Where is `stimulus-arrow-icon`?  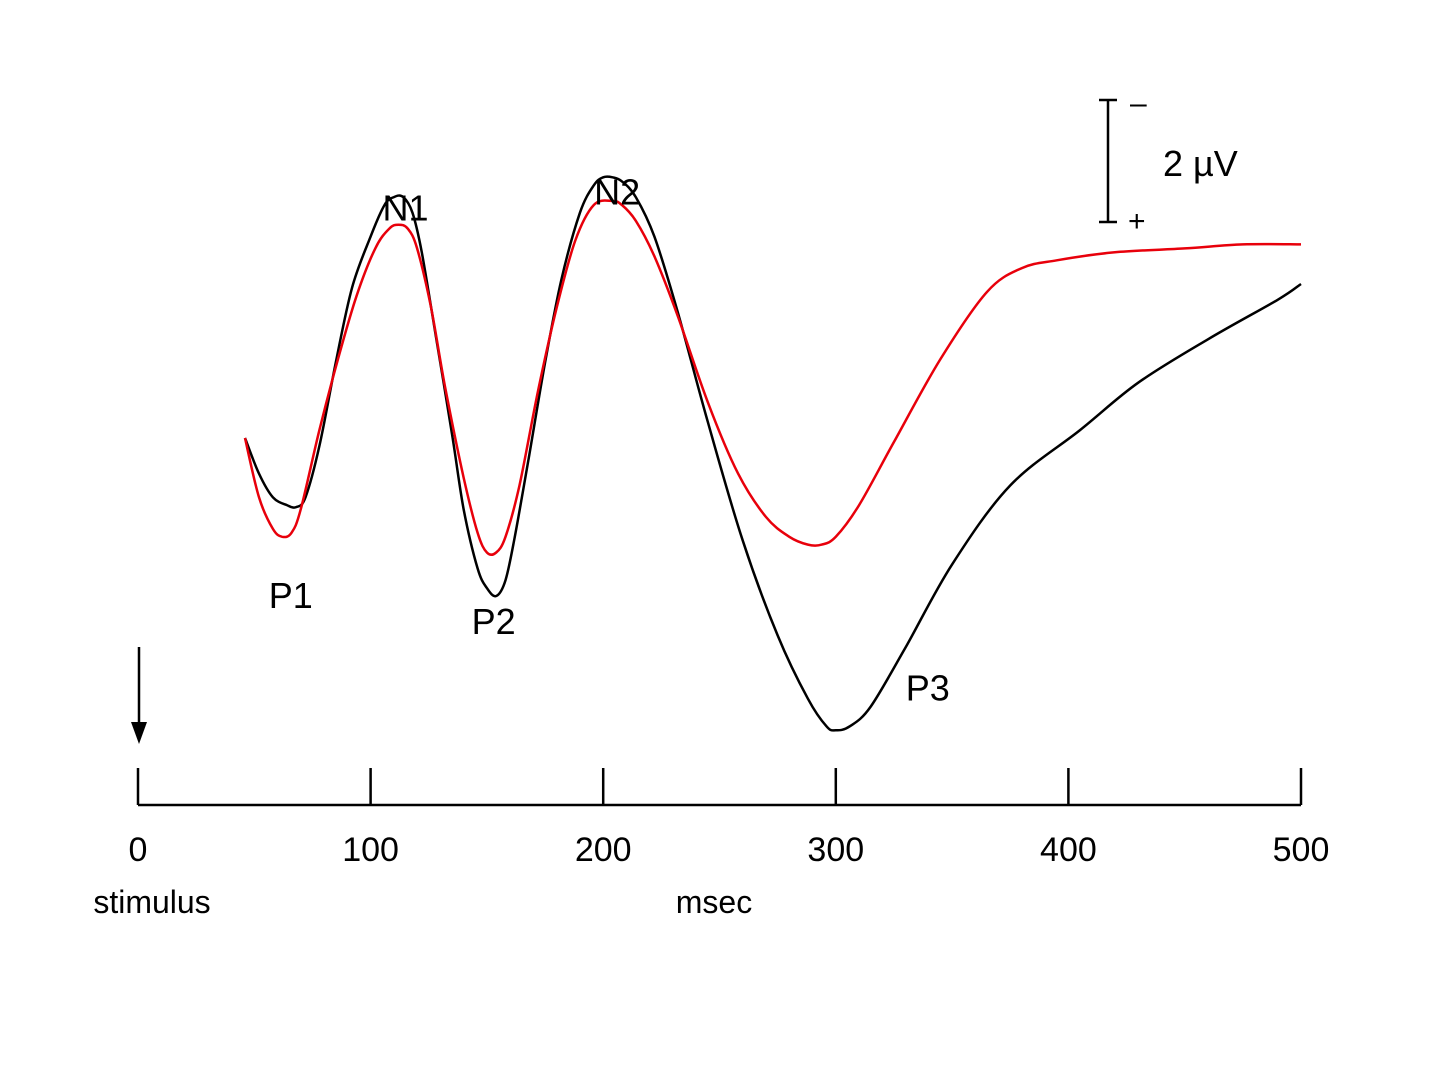 stimulus-arrow-icon is located at coordinates (139, 695).